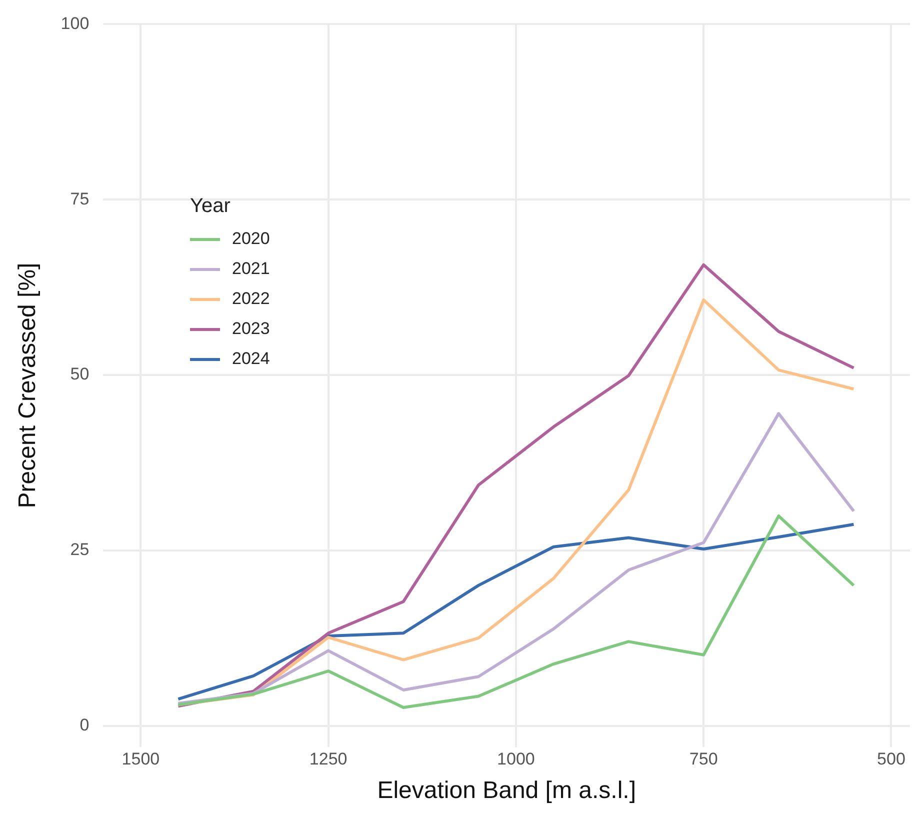  Describe the element at coordinates (251, 299) in the screenshot. I see `legend-label: 2022` at that location.